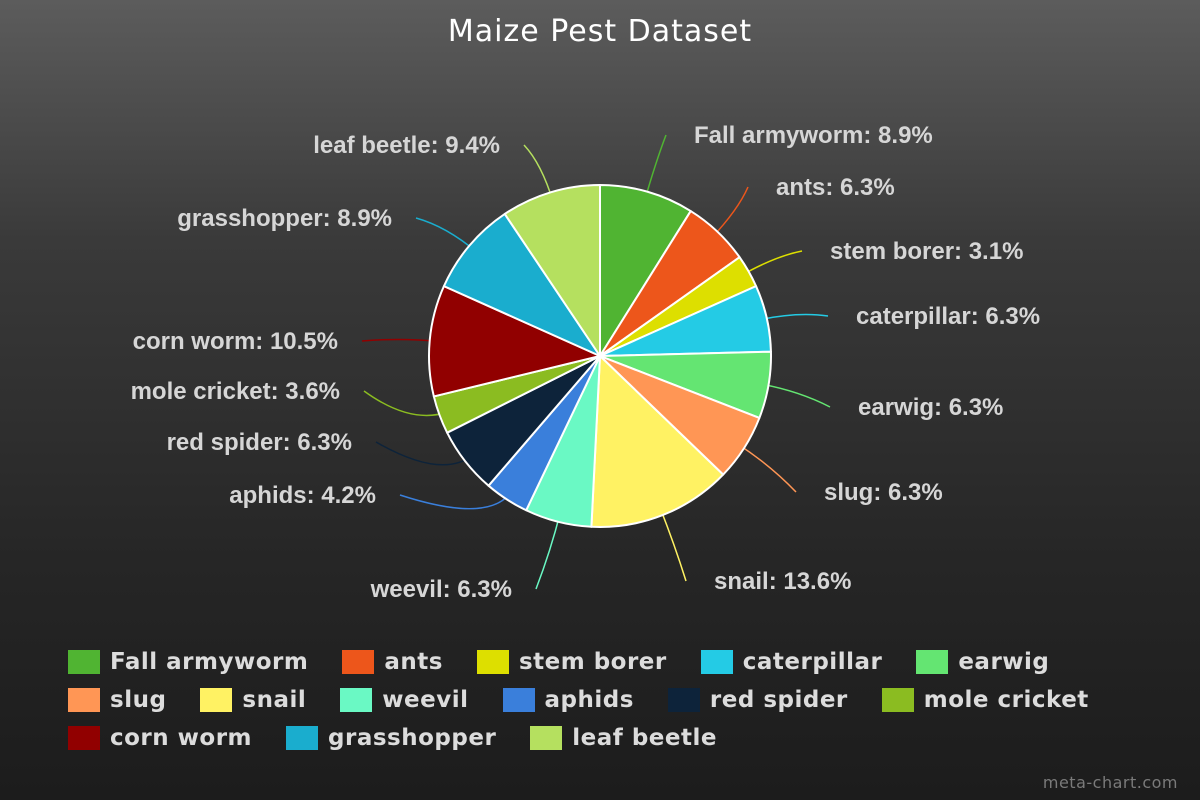 The image size is (1200, 800). What do you see at coordinates (235, 341) in the screenshot?
I see `data-label: corn worm: 10.5%` at bounding box center [235, 341].